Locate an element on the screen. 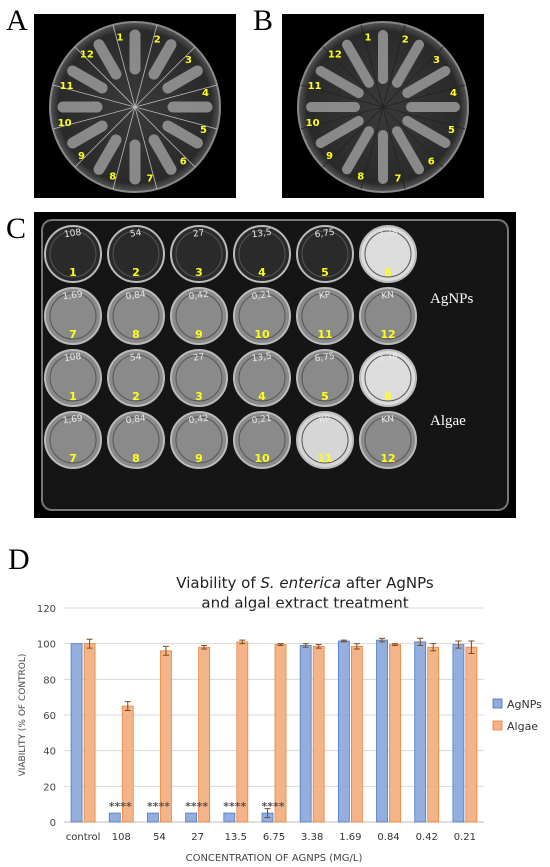 The image size is (550, 867). plate-number: 1 is located at coordinates (368, 38).